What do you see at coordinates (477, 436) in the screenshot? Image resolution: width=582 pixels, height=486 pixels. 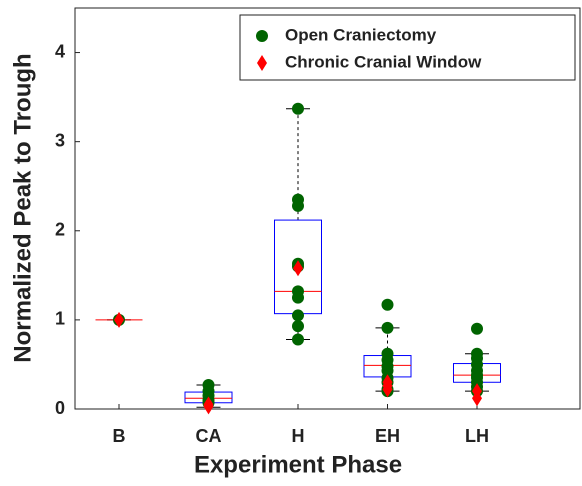 I see `x-tick-label: LH` at bounding box center [477, 436].